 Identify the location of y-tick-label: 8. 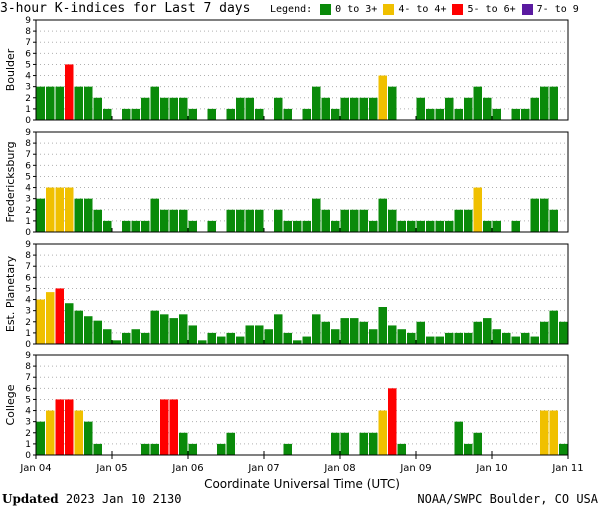
(28, 32).